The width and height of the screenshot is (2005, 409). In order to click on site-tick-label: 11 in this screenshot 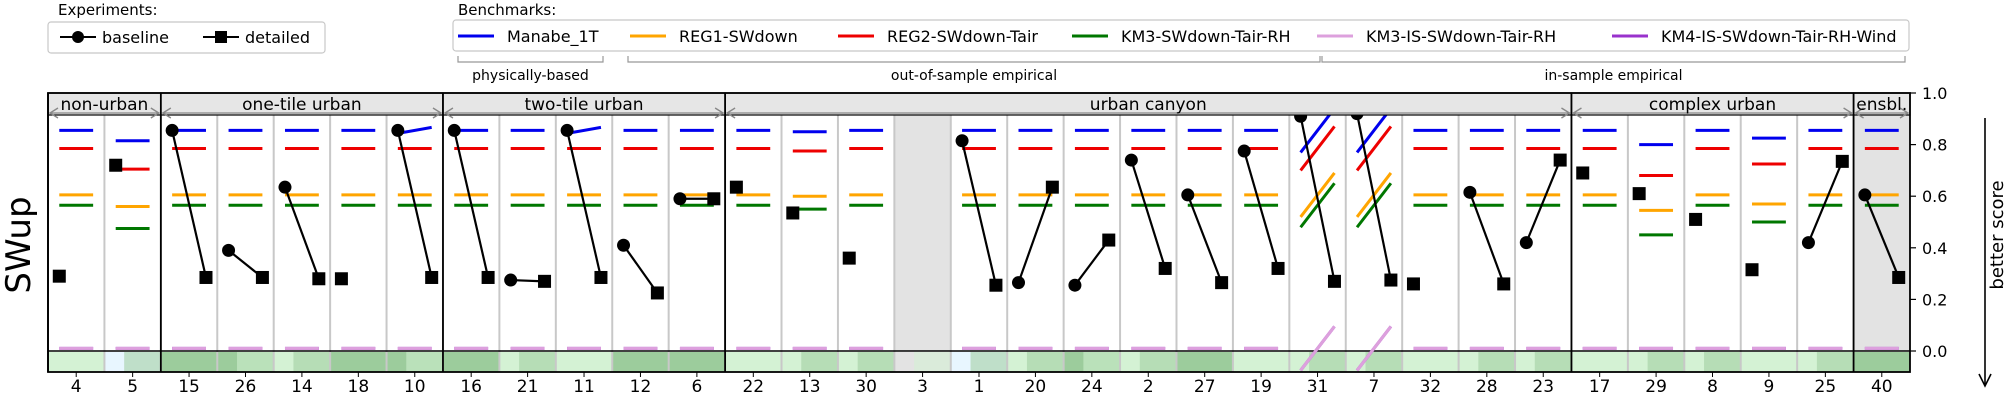, I will do `click(584, 387)`.